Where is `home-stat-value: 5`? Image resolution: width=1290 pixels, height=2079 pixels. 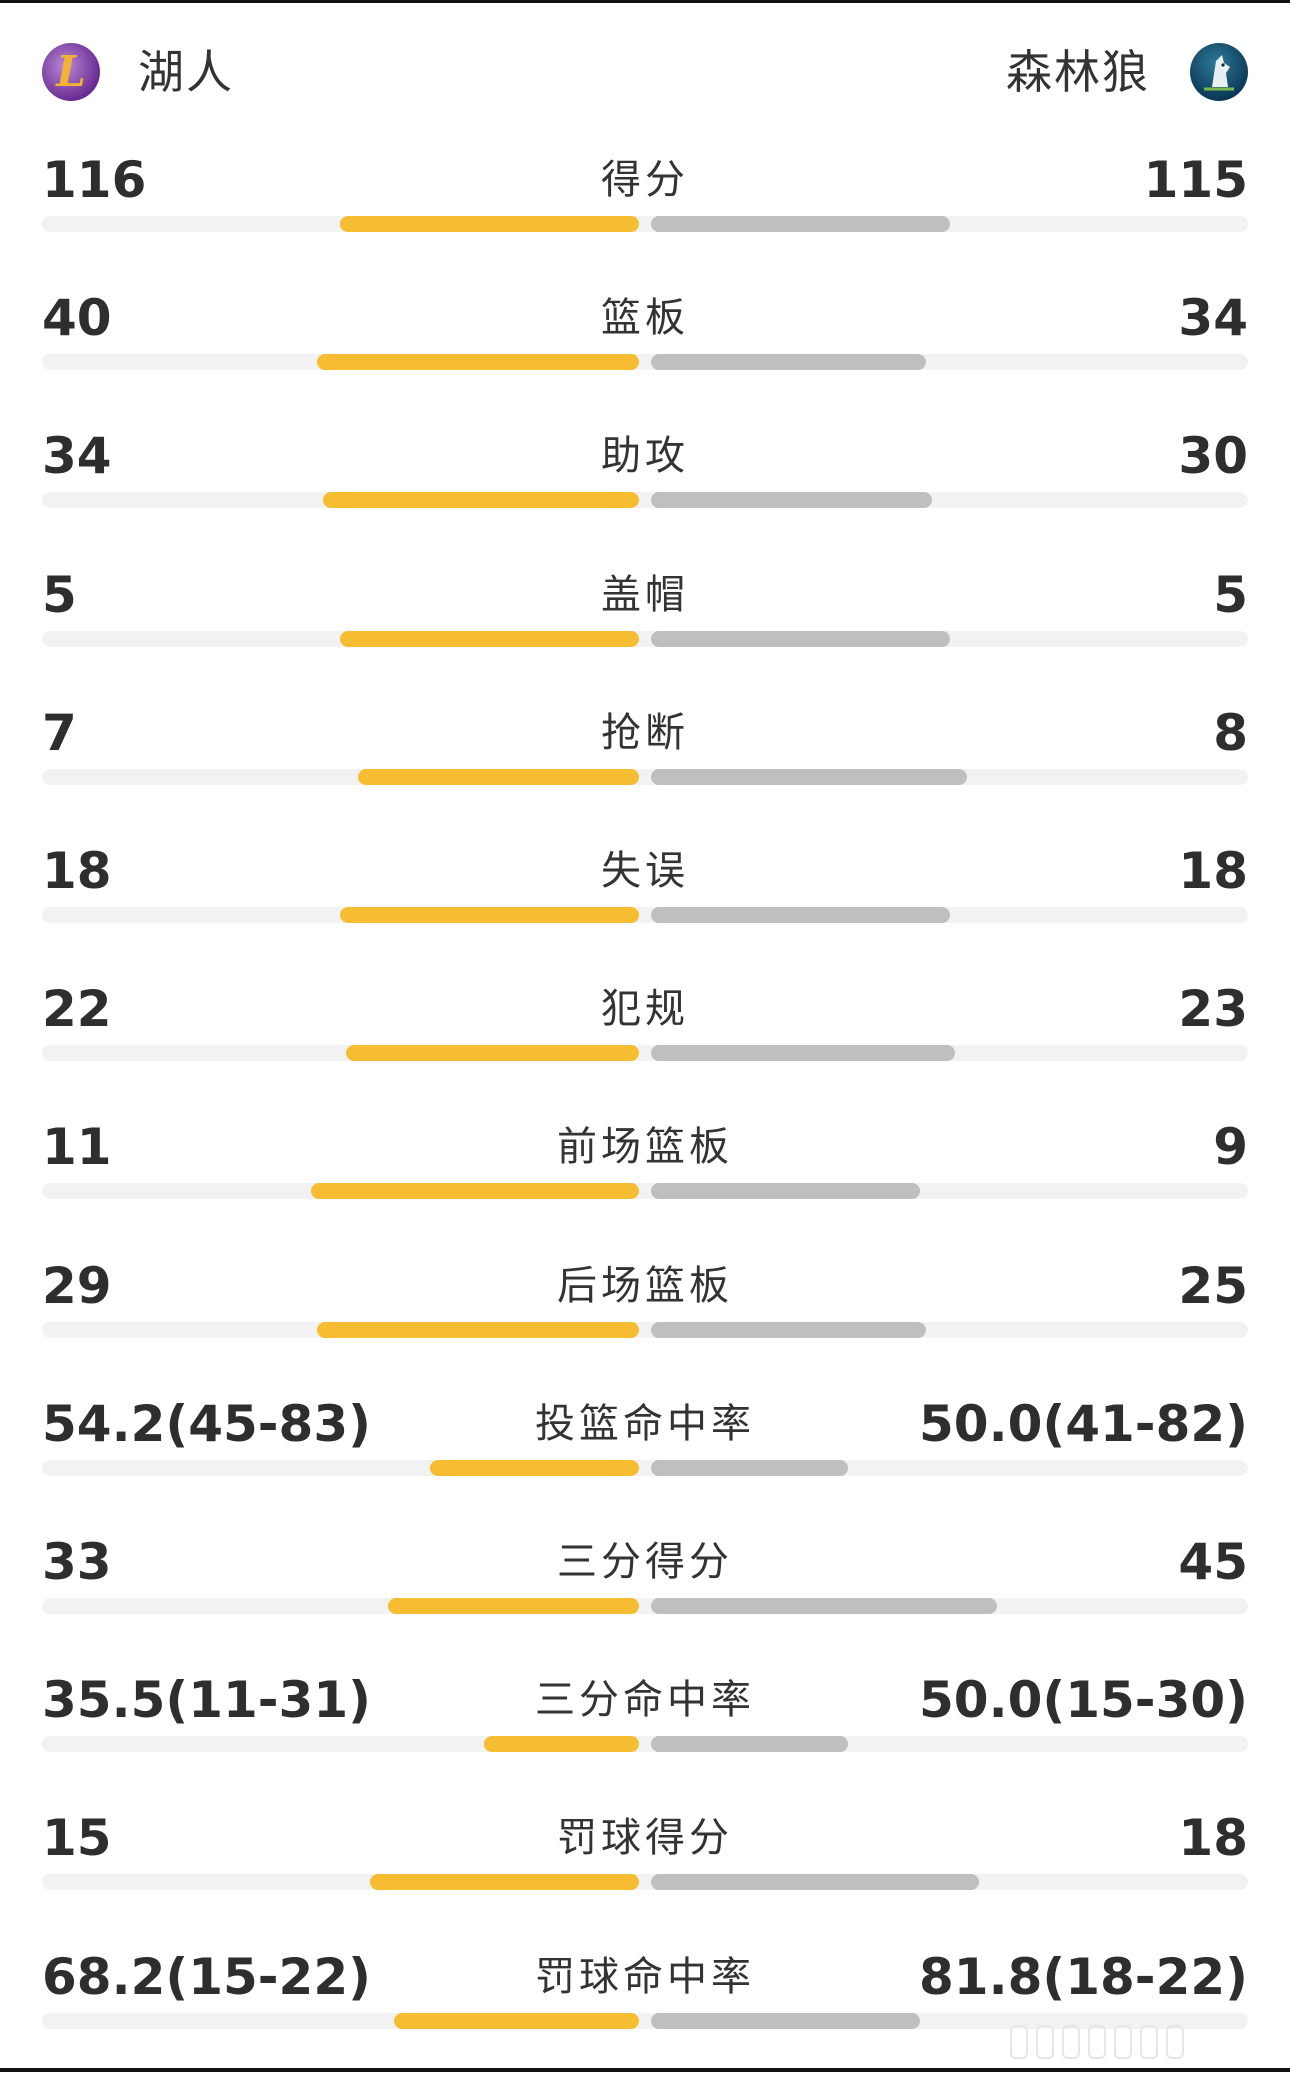 home-stat-value: 5 is located at coordinates (59, 595).